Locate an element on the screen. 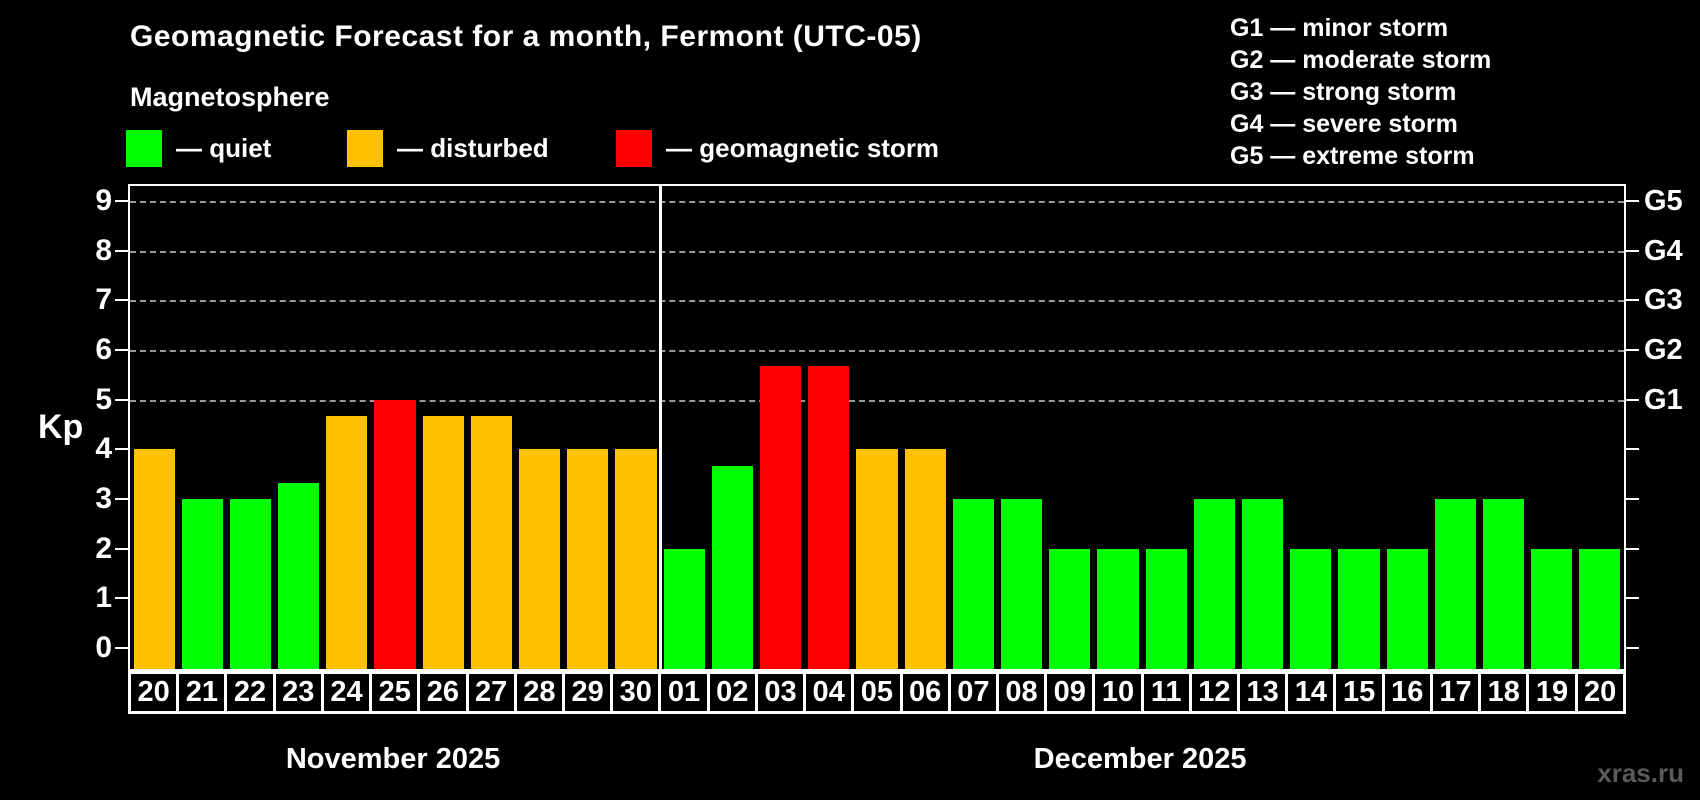 The image size is (1700, 800). g-scale-tick-label: G2 is located at coordinates (1663, 349).